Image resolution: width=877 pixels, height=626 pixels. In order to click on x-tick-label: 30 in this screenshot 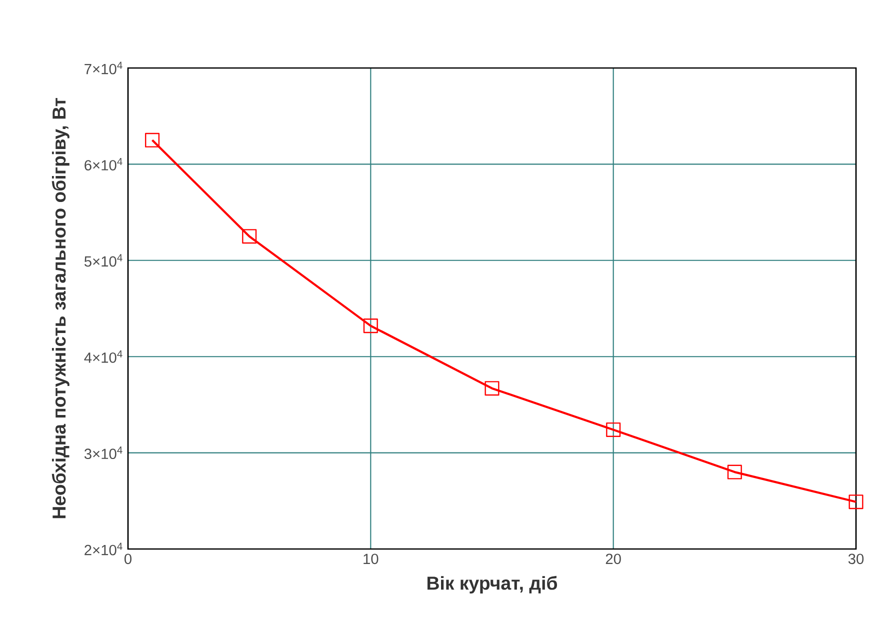, I will do `click(856, 559)`.